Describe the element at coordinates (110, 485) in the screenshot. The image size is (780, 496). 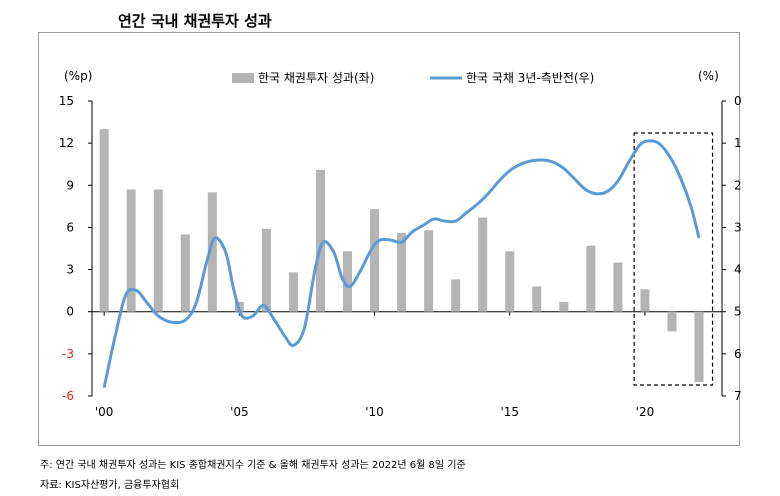
I see `source-note: 자료: KIS자산평가, 금융투자협회` at that location.